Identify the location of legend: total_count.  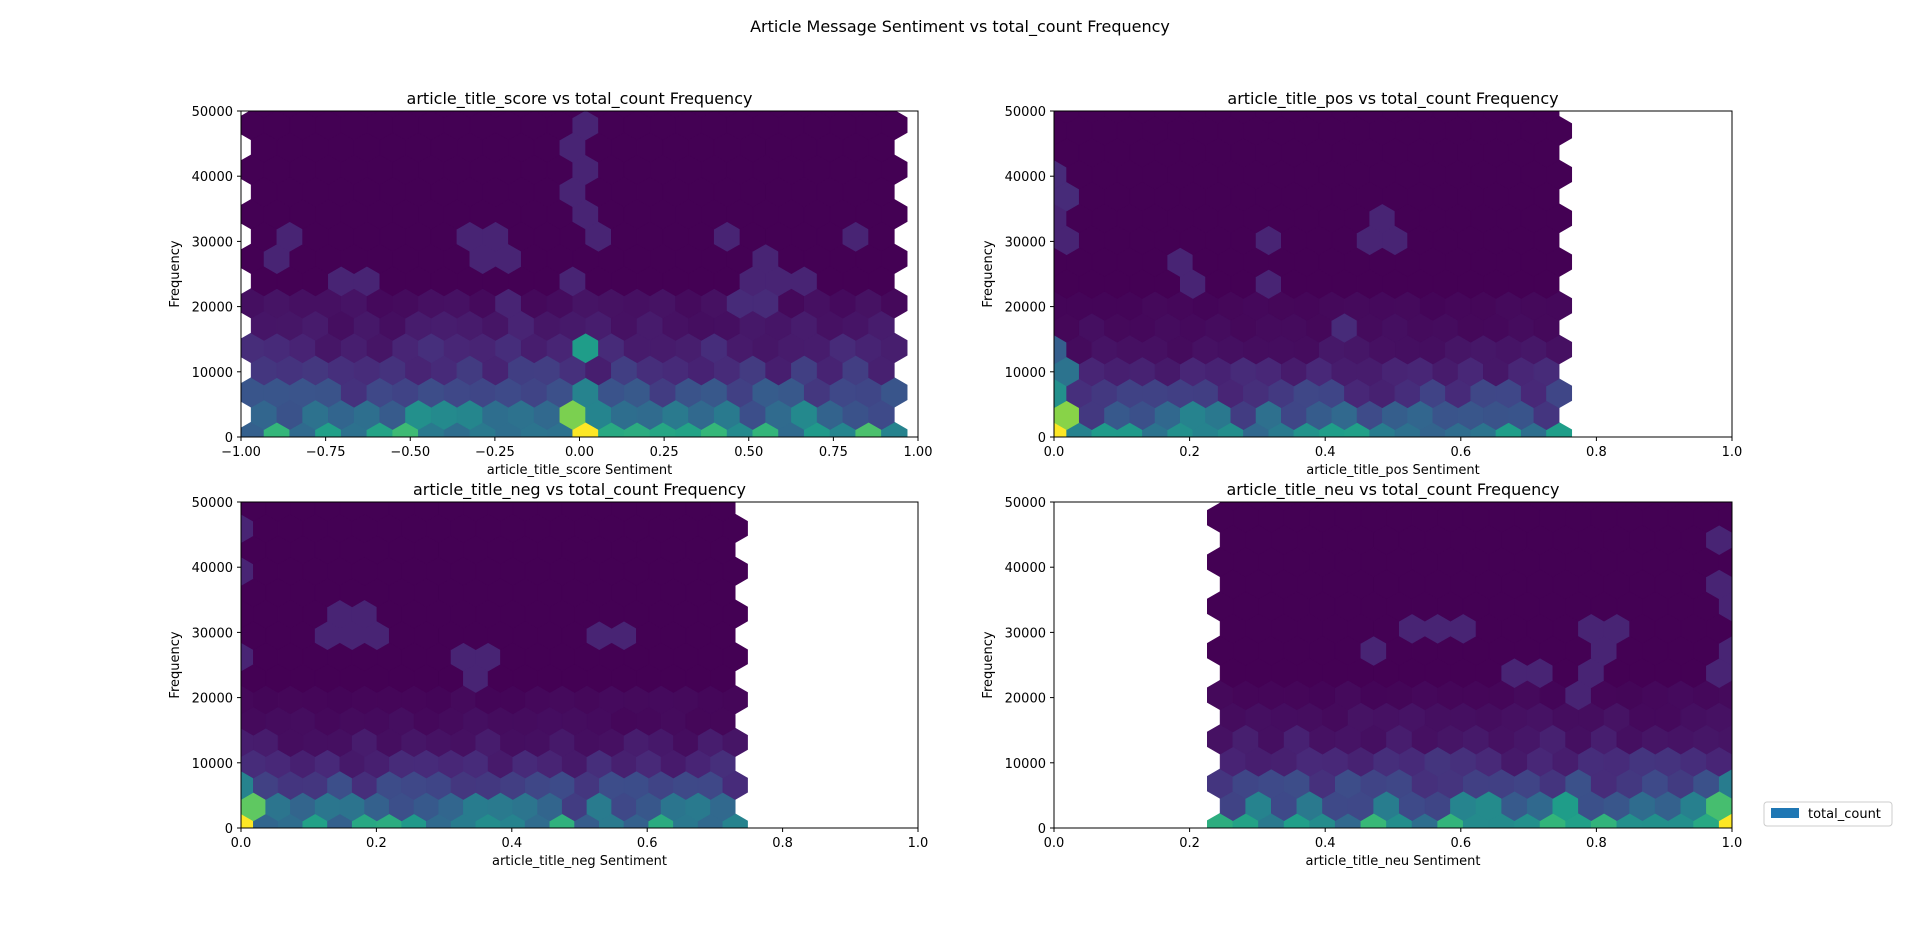
(1828, 814).